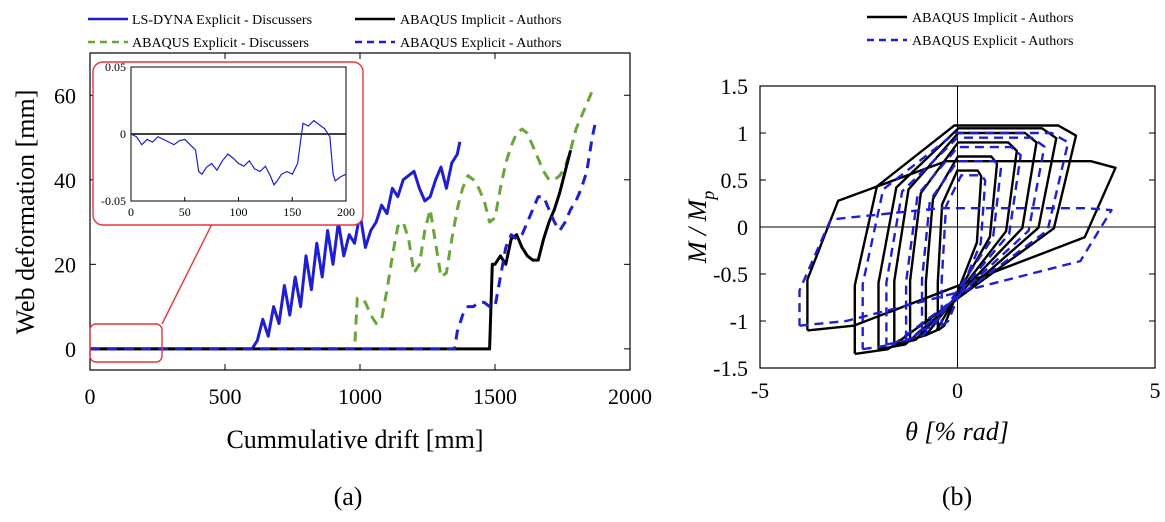 Image resolution: width=1165 pixels, height=522 pixels. Describe the element at coordinates (238, 153) in the screenshot. I see `inset-series-line` at that location.